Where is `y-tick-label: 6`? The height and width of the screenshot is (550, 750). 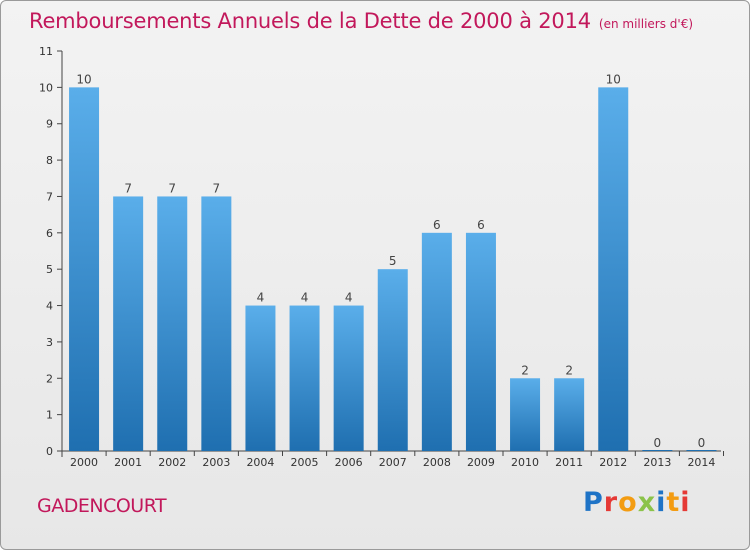
y-tick-label: 6 is located at coordinates (49, 233).